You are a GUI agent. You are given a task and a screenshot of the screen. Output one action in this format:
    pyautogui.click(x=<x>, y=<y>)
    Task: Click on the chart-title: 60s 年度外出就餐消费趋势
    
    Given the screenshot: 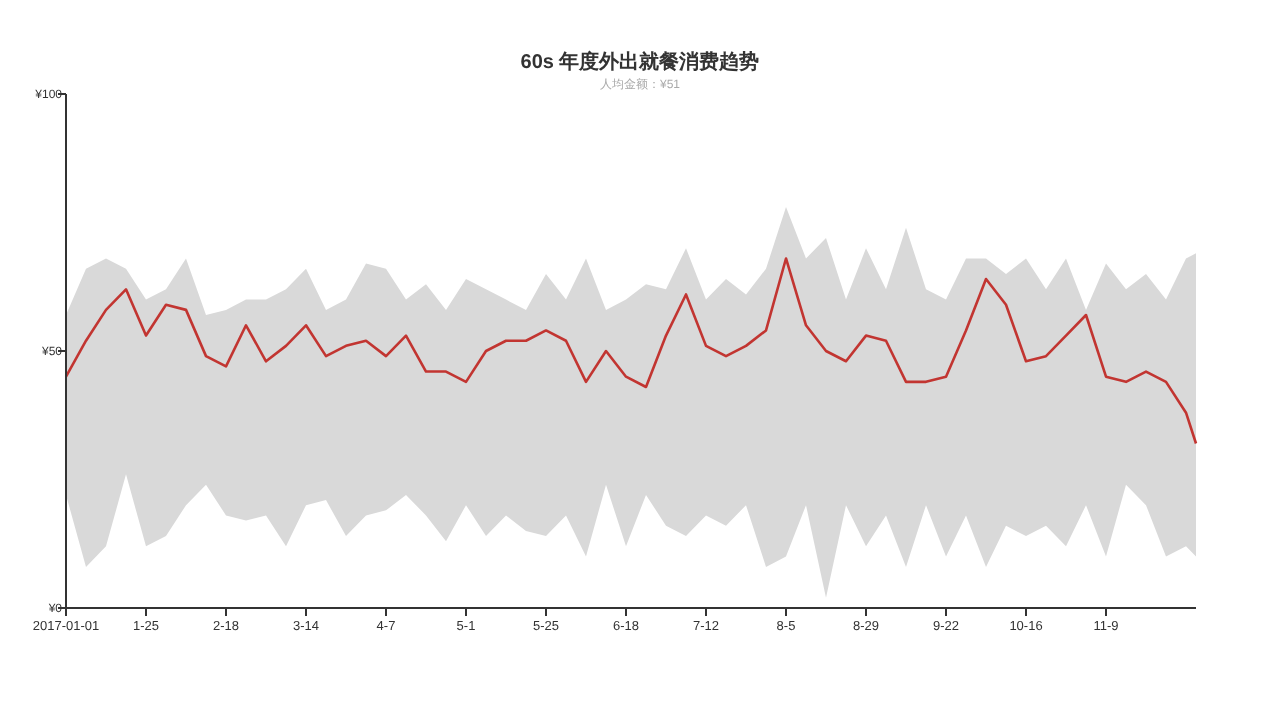 What is the action you would take?
    pyautogui.click(x=640, y=62)
    